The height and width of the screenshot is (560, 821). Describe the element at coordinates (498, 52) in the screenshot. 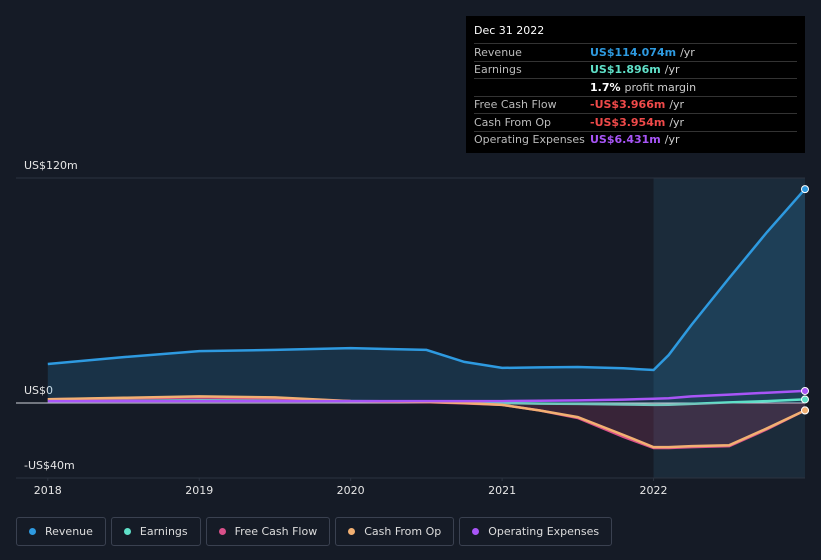

I see `tooltip-label: Revenue` at that location.